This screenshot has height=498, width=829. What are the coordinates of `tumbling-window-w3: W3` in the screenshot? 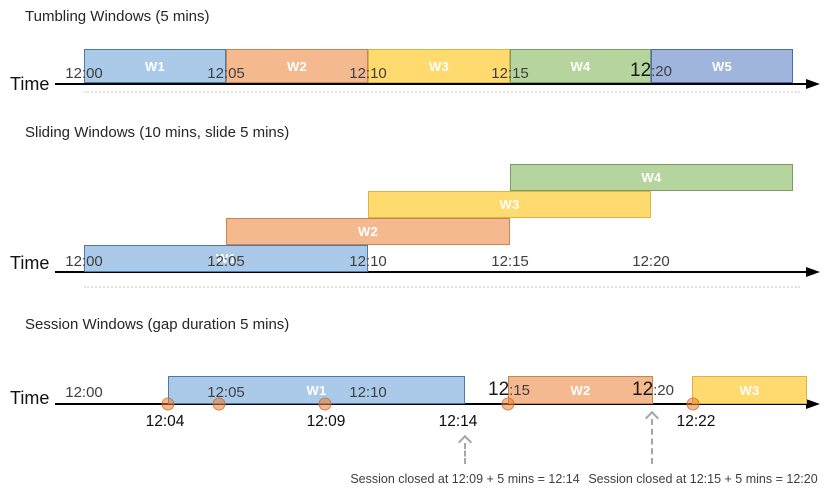 It's located at (439, 66).